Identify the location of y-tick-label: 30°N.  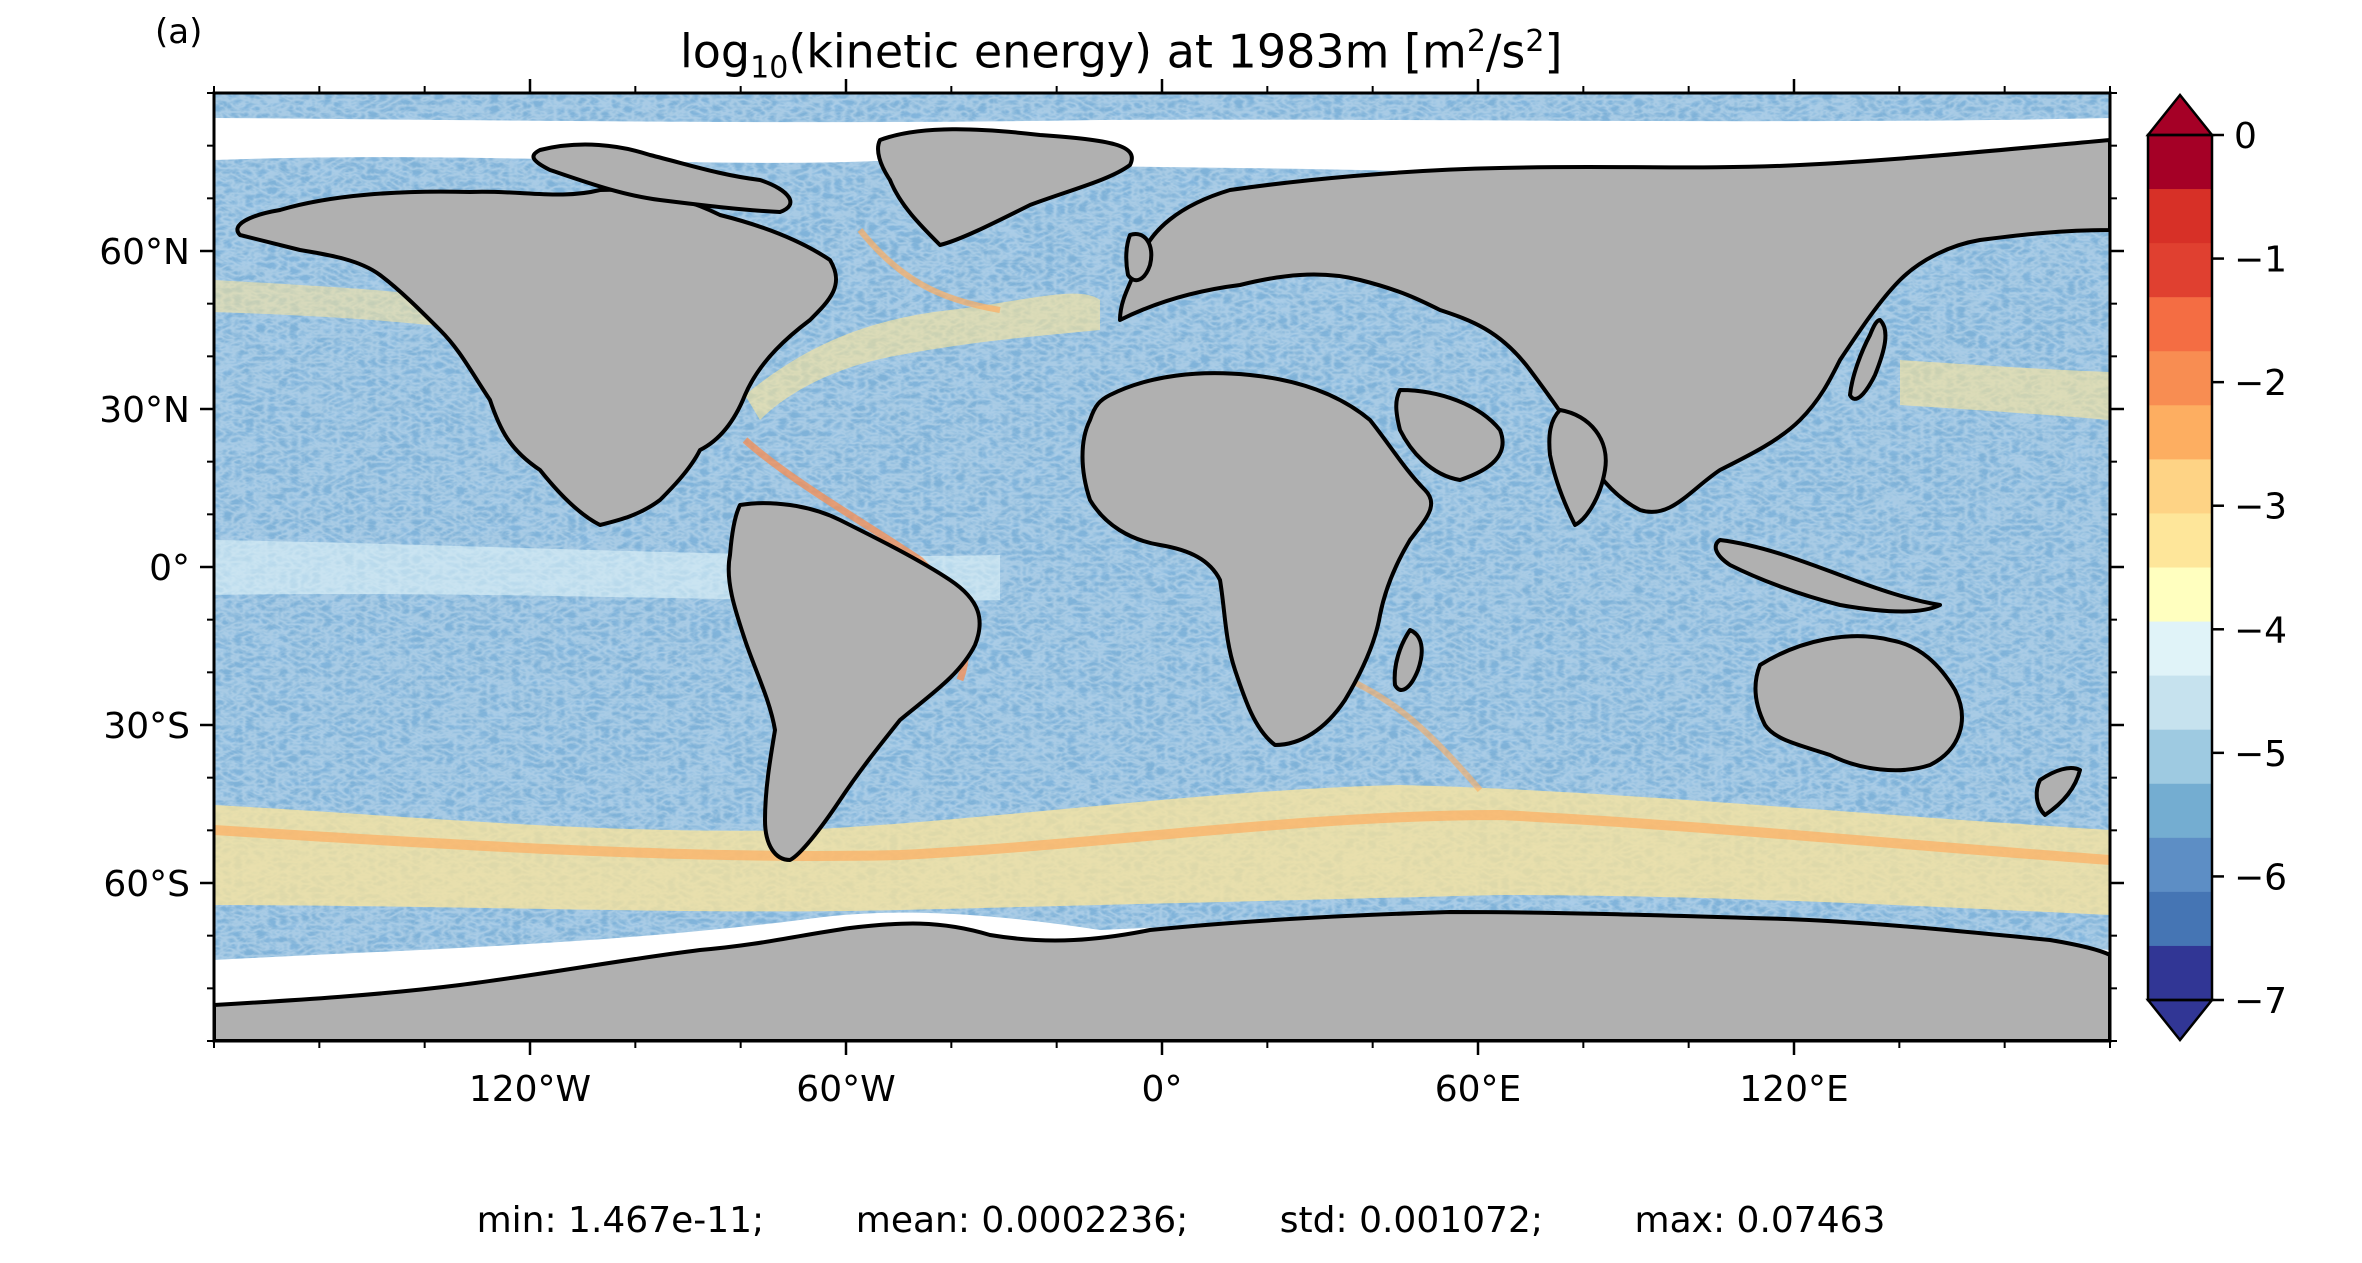
(144, 410).